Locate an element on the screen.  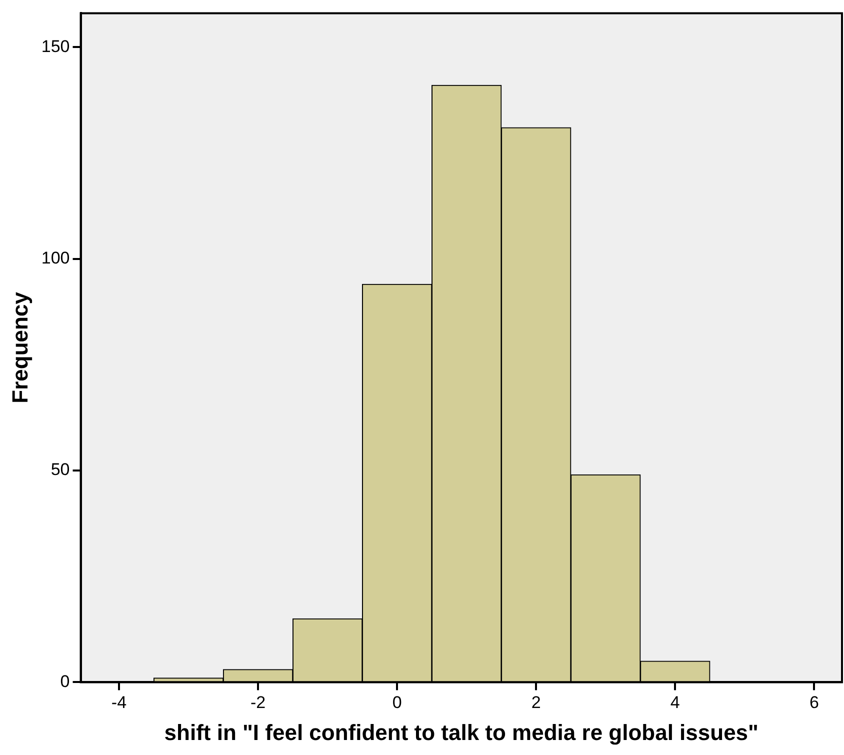
x-tick-label: -4 is located at coordinates (119, 702).